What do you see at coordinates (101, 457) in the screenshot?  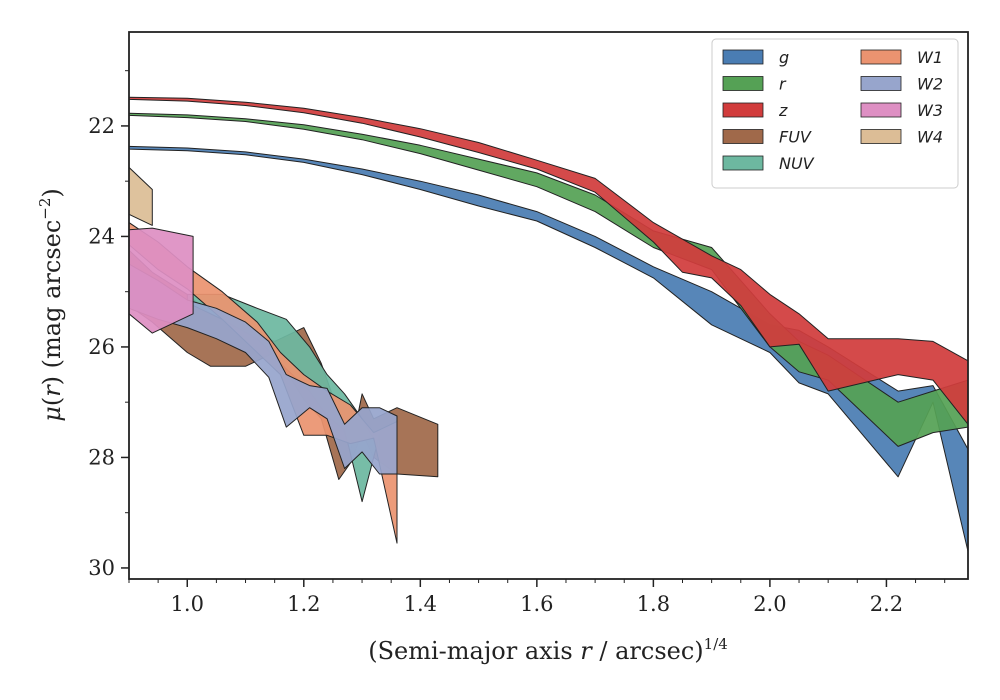 I see `y-tick-label: 28` at bounding box center [101, 457].